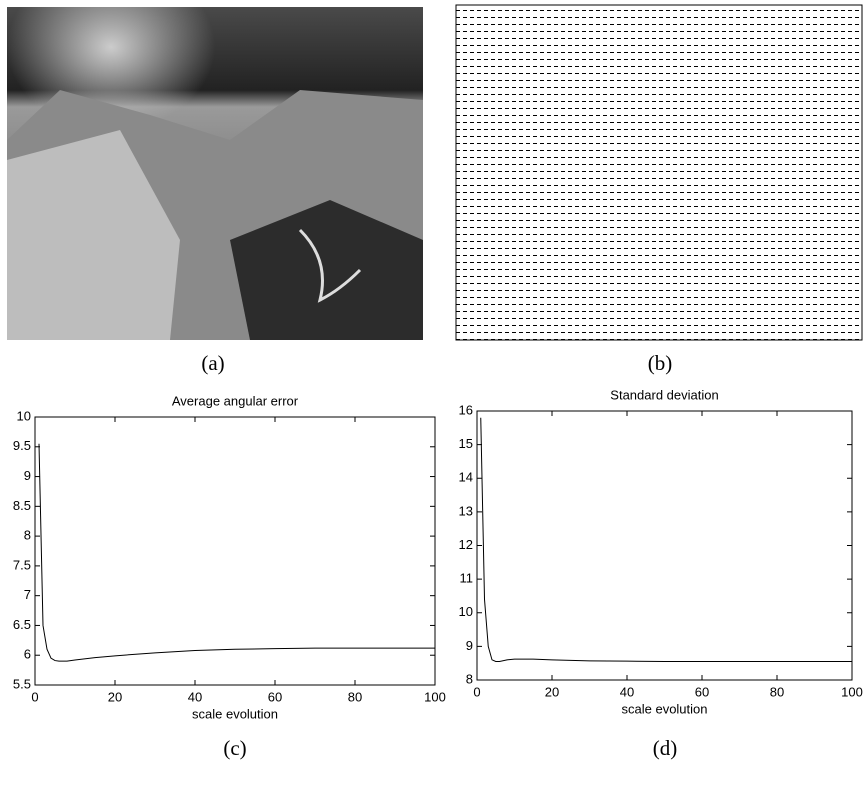  I want to click on caption: (a), so click(212, 363).